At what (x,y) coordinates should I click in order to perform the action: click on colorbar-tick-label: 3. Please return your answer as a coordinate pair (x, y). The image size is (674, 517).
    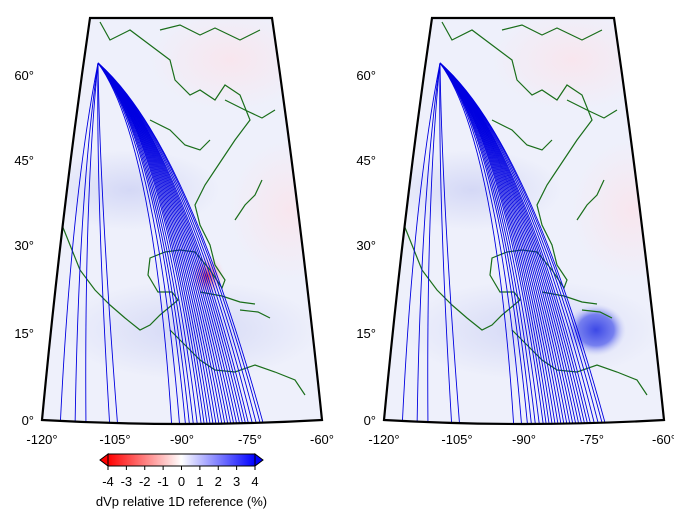
    Looking at the image, I should click on (236, 481).